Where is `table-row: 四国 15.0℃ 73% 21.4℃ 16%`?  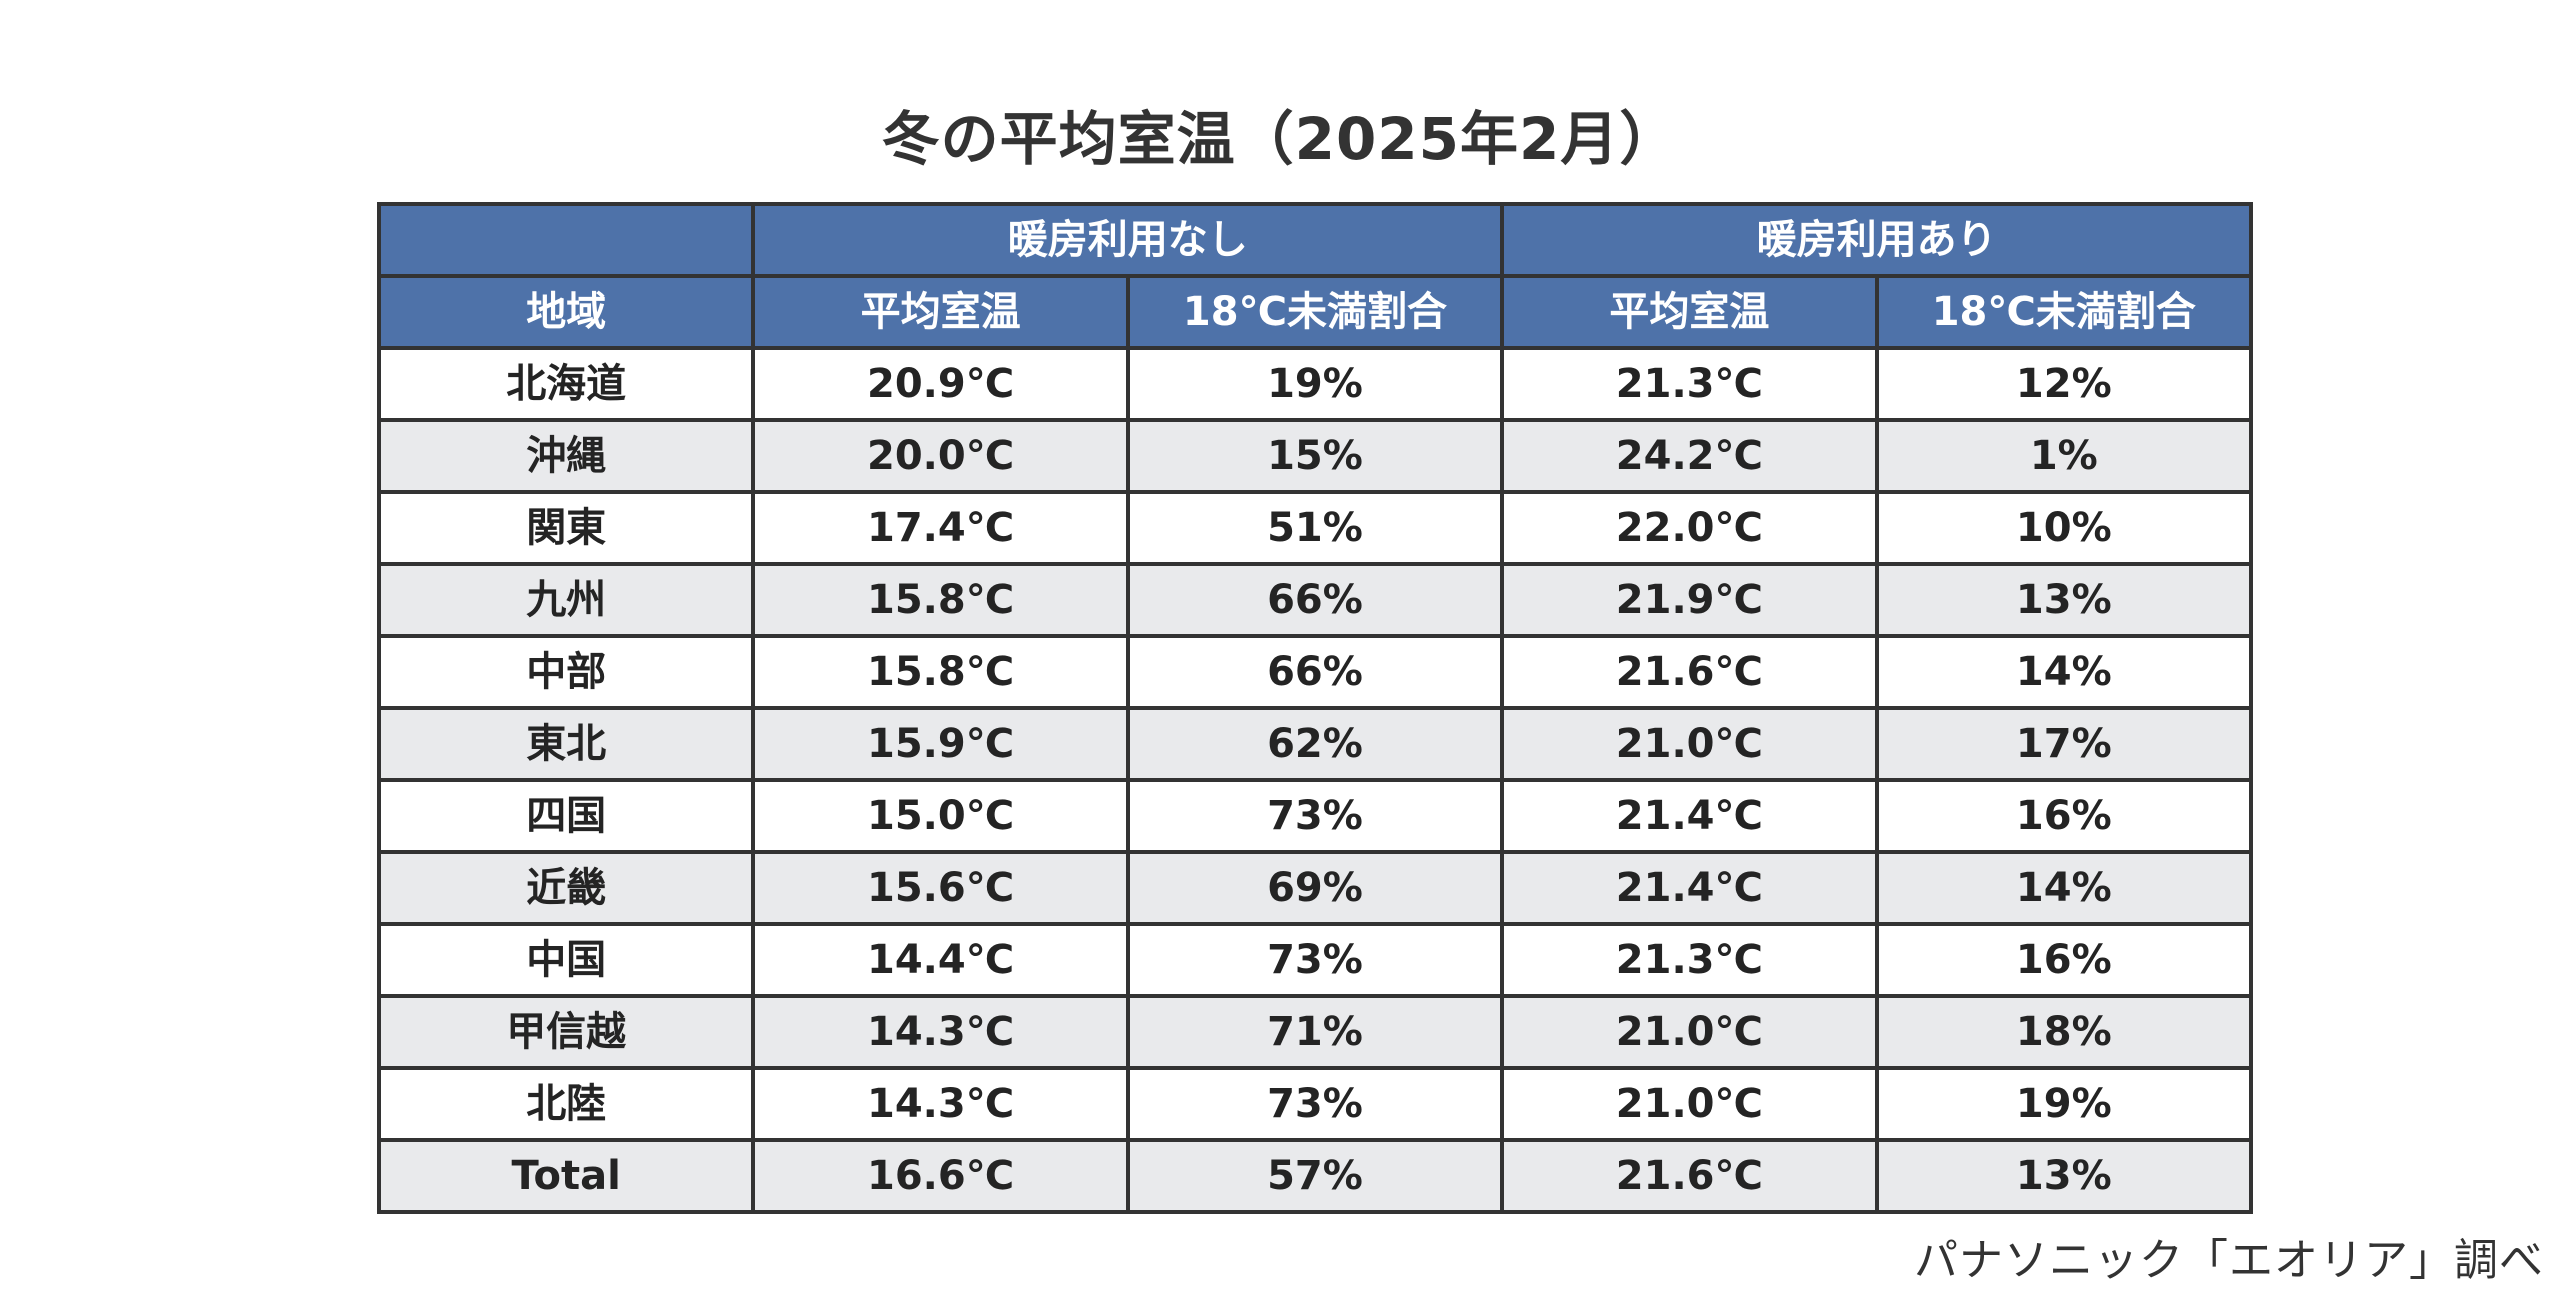
table-row: 四国 15.0℃ 73% 21.4℃ 16% is located at coordinates (1315, 816).